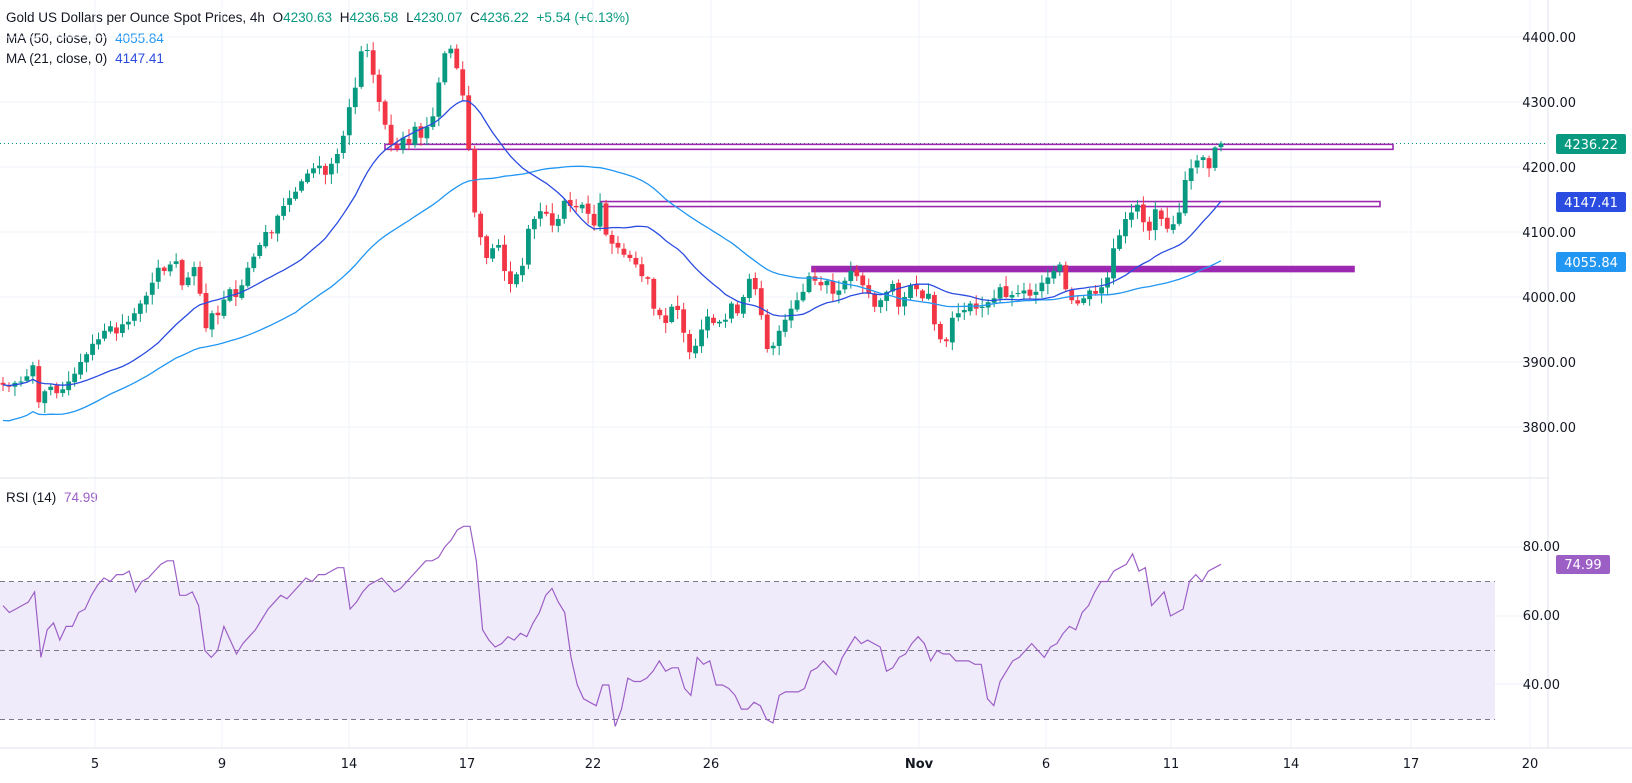 The width and height of the screenshot is (1632, 783). I want to click on rsi-tick: 80.00, so click(1541, 547).